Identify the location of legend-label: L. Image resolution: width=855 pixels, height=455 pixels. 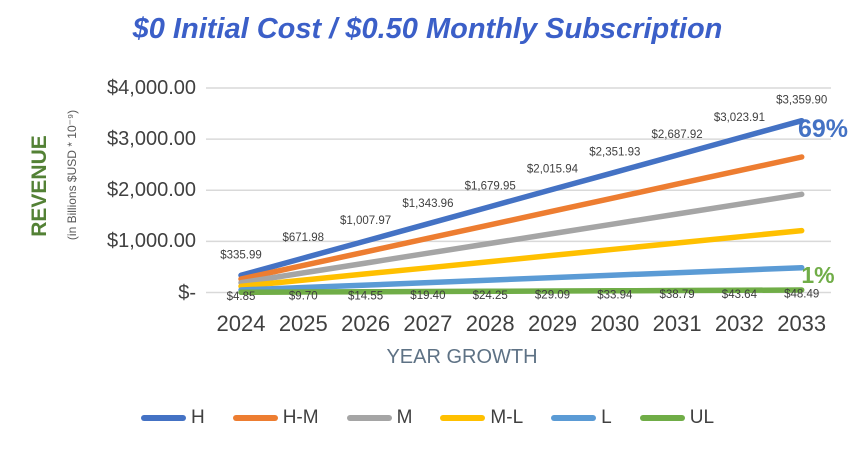
(606, 417).